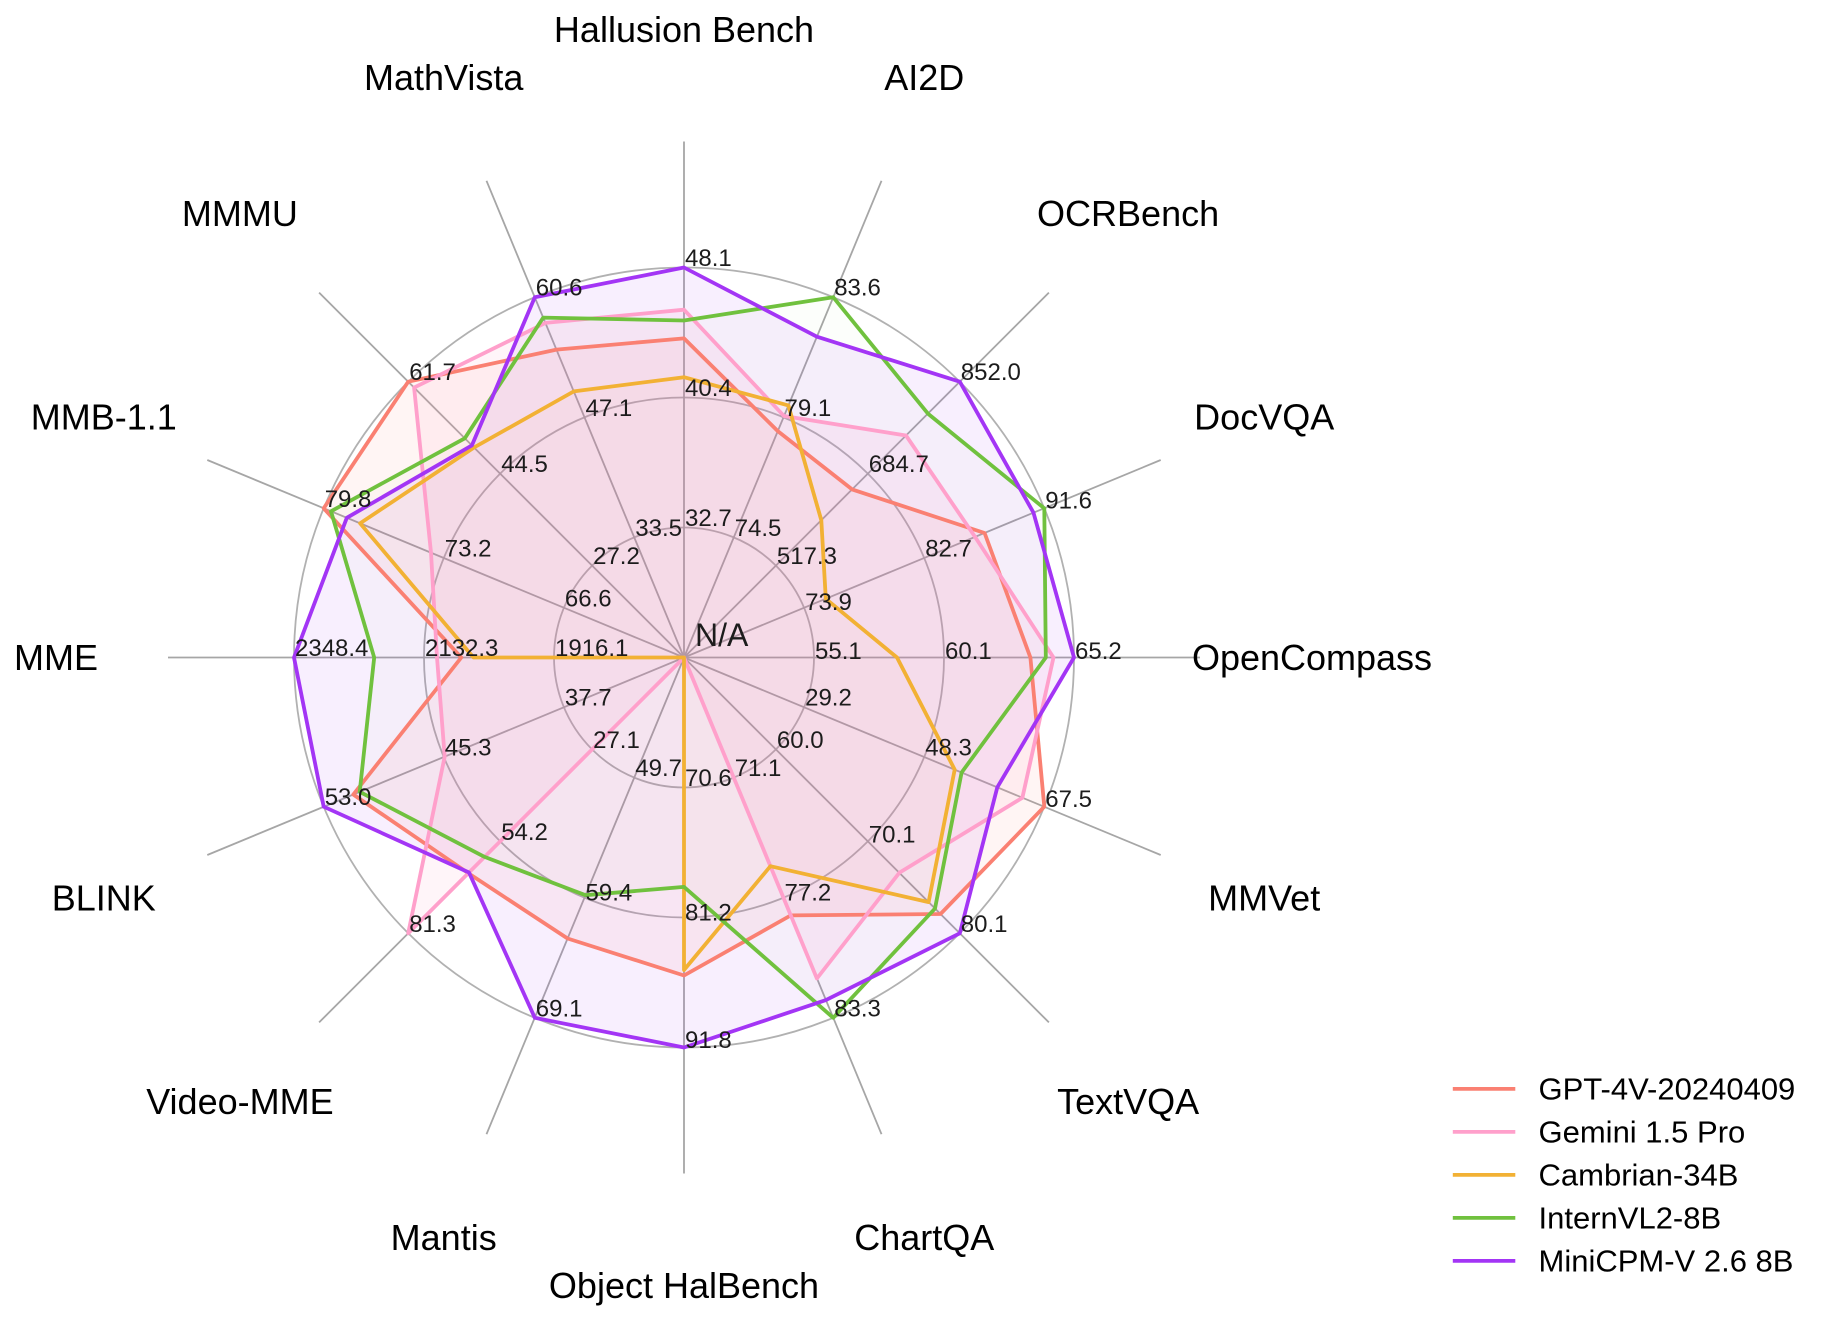 The width and height of the screenshot is (1822, 1319). I want to click on svg-text: 61.7, so click(432, 372).